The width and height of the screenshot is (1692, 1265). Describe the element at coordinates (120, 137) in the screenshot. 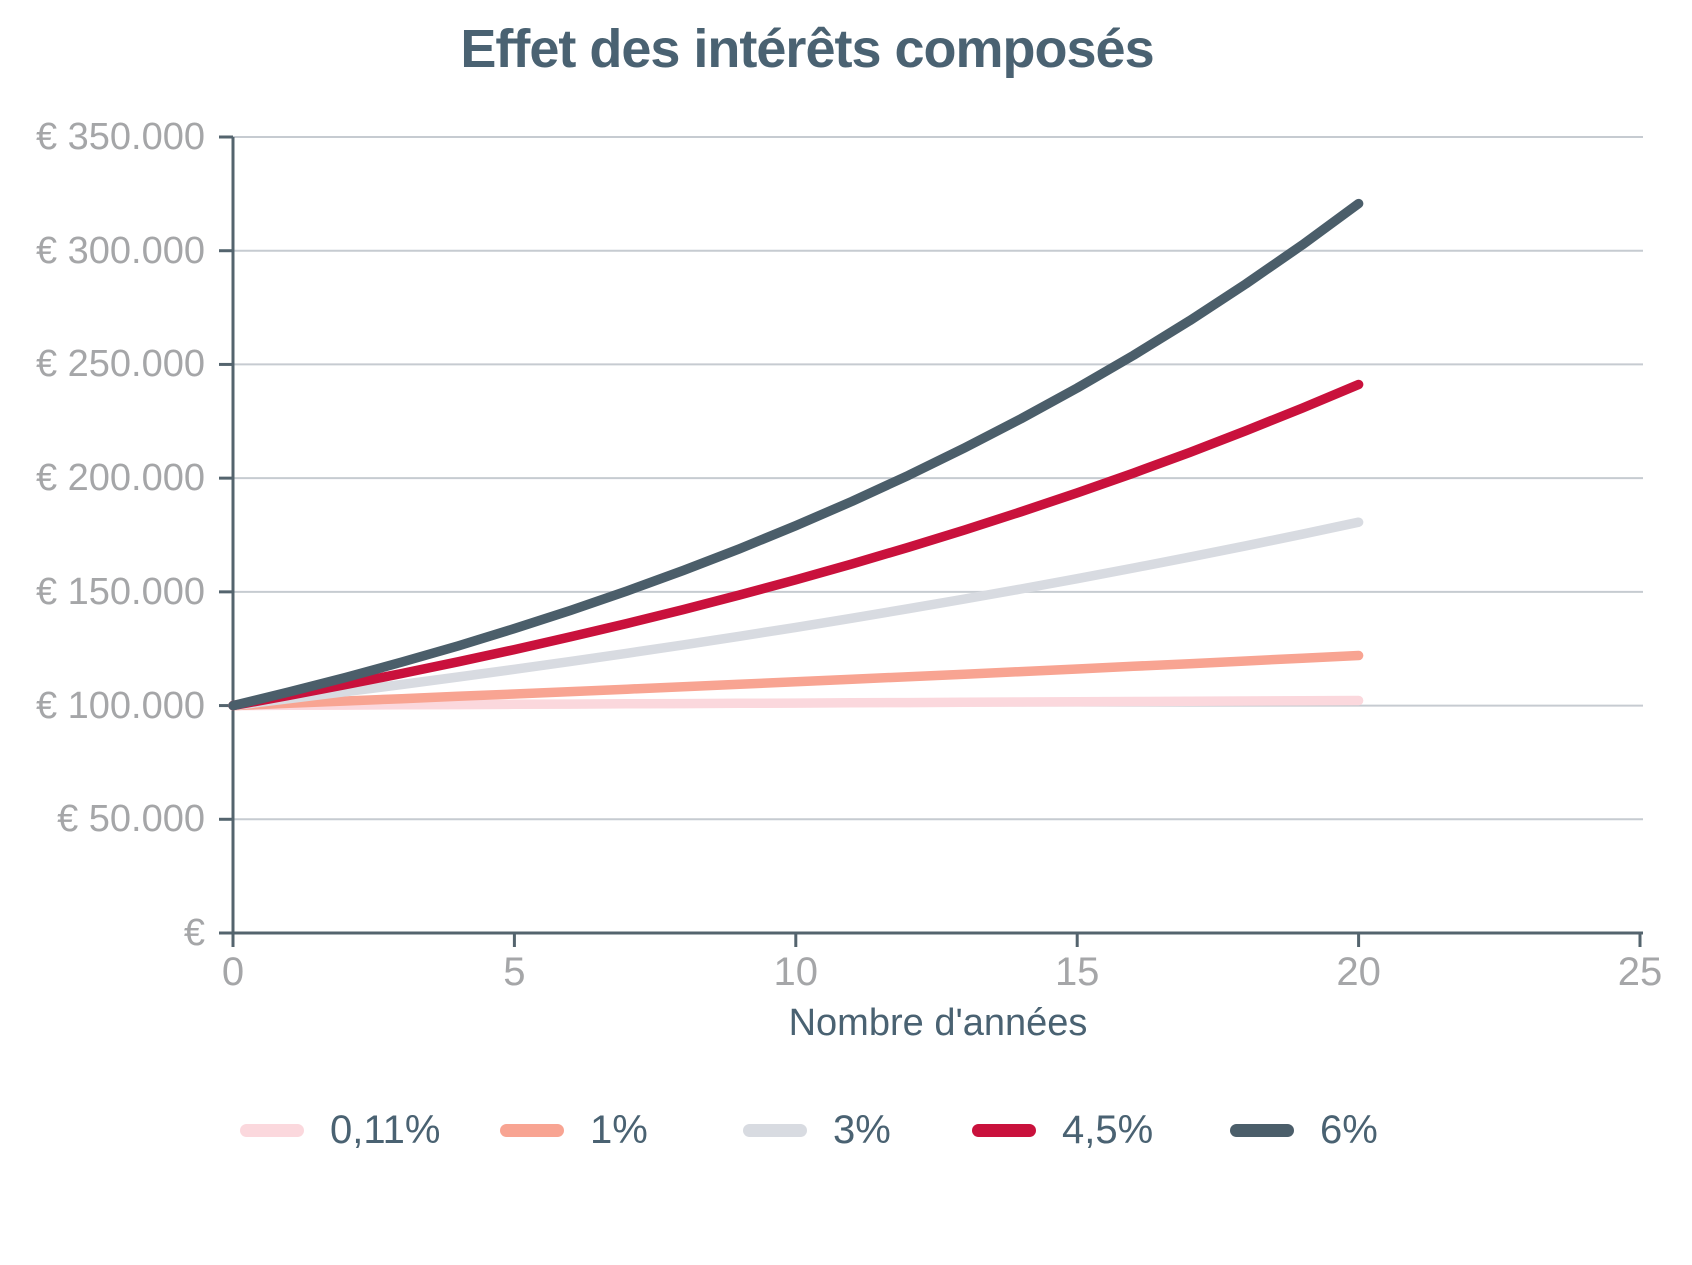

I see `y-tick-label: € 350.000` at that location.